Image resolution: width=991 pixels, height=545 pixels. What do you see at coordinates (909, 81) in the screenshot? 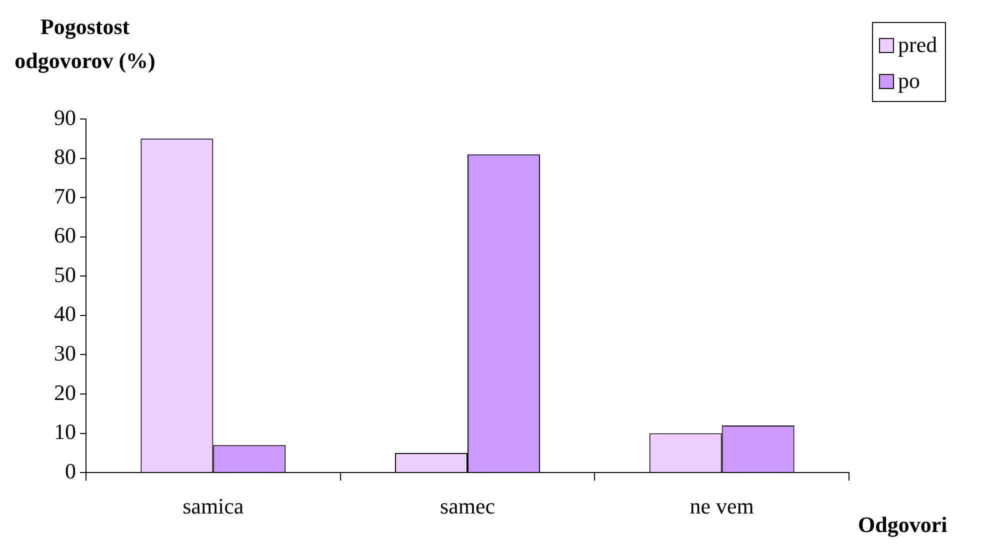
I see `legend-label: po` at bounding box center [909, 81].